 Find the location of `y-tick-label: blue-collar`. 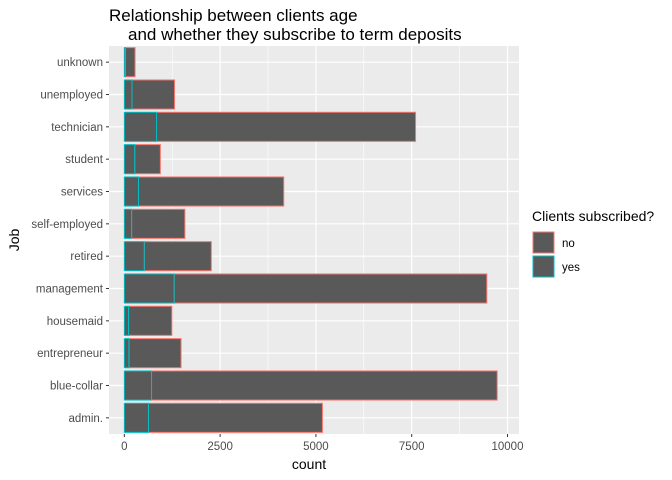

y-tick-label: blue-collar is located at coordinates (76, 387).